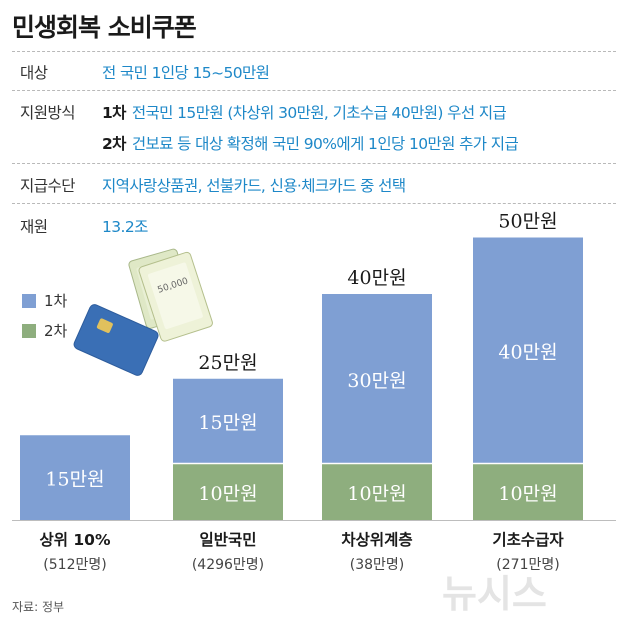 This screenshot has width=628, height=617. What do you see at coordinates (48, 186) in the screenshot?
I see `means-label: 지급수단` at bounding box center [48, 186].